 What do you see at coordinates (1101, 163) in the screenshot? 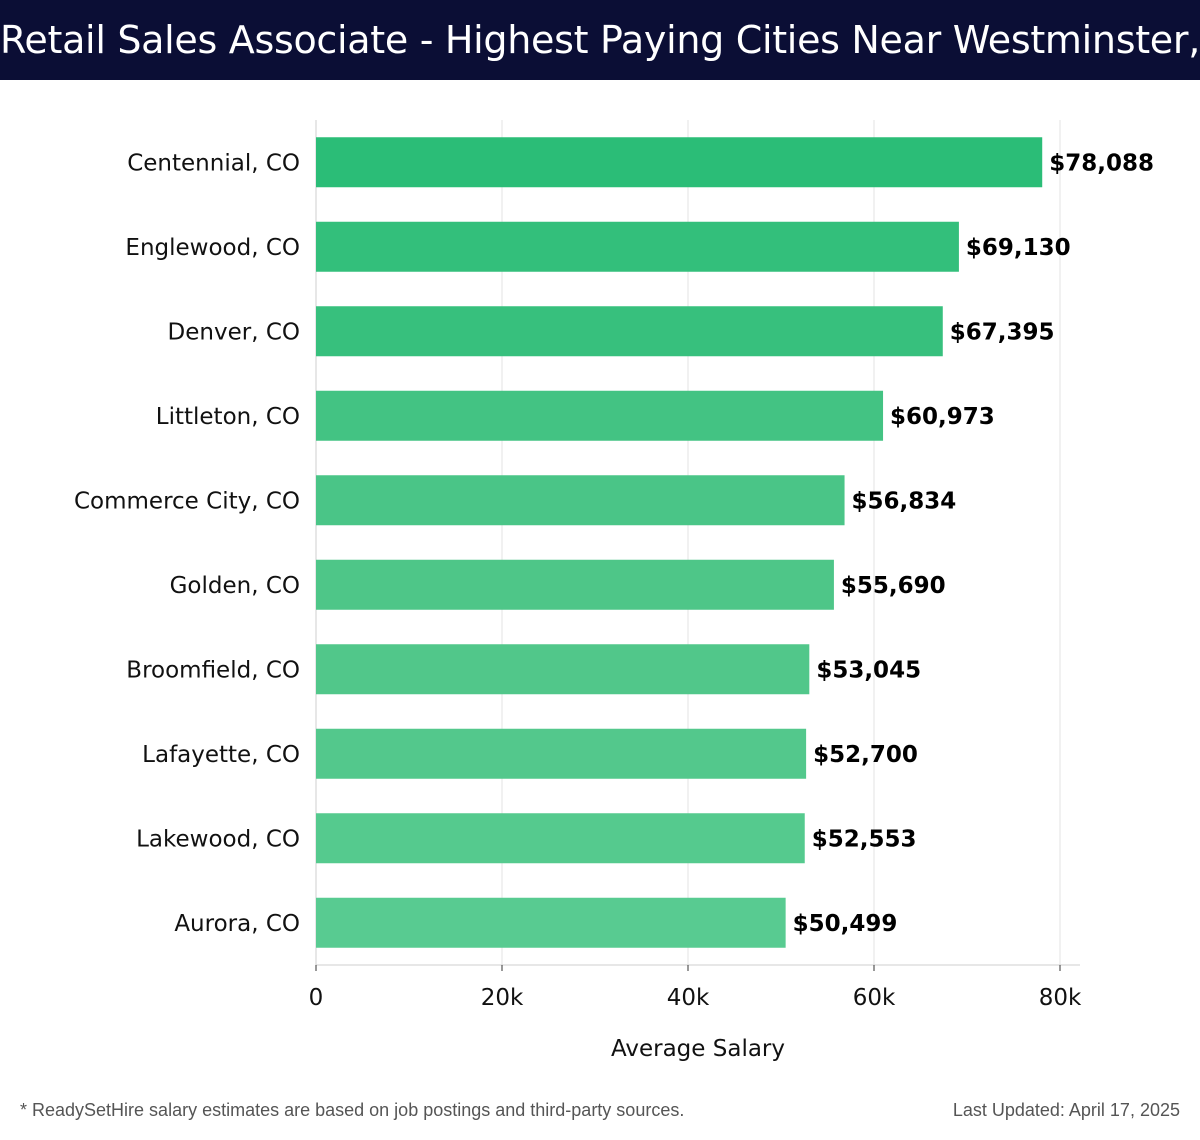
I see `value-label-1: $78,088` at bounding box center [1101, 163].